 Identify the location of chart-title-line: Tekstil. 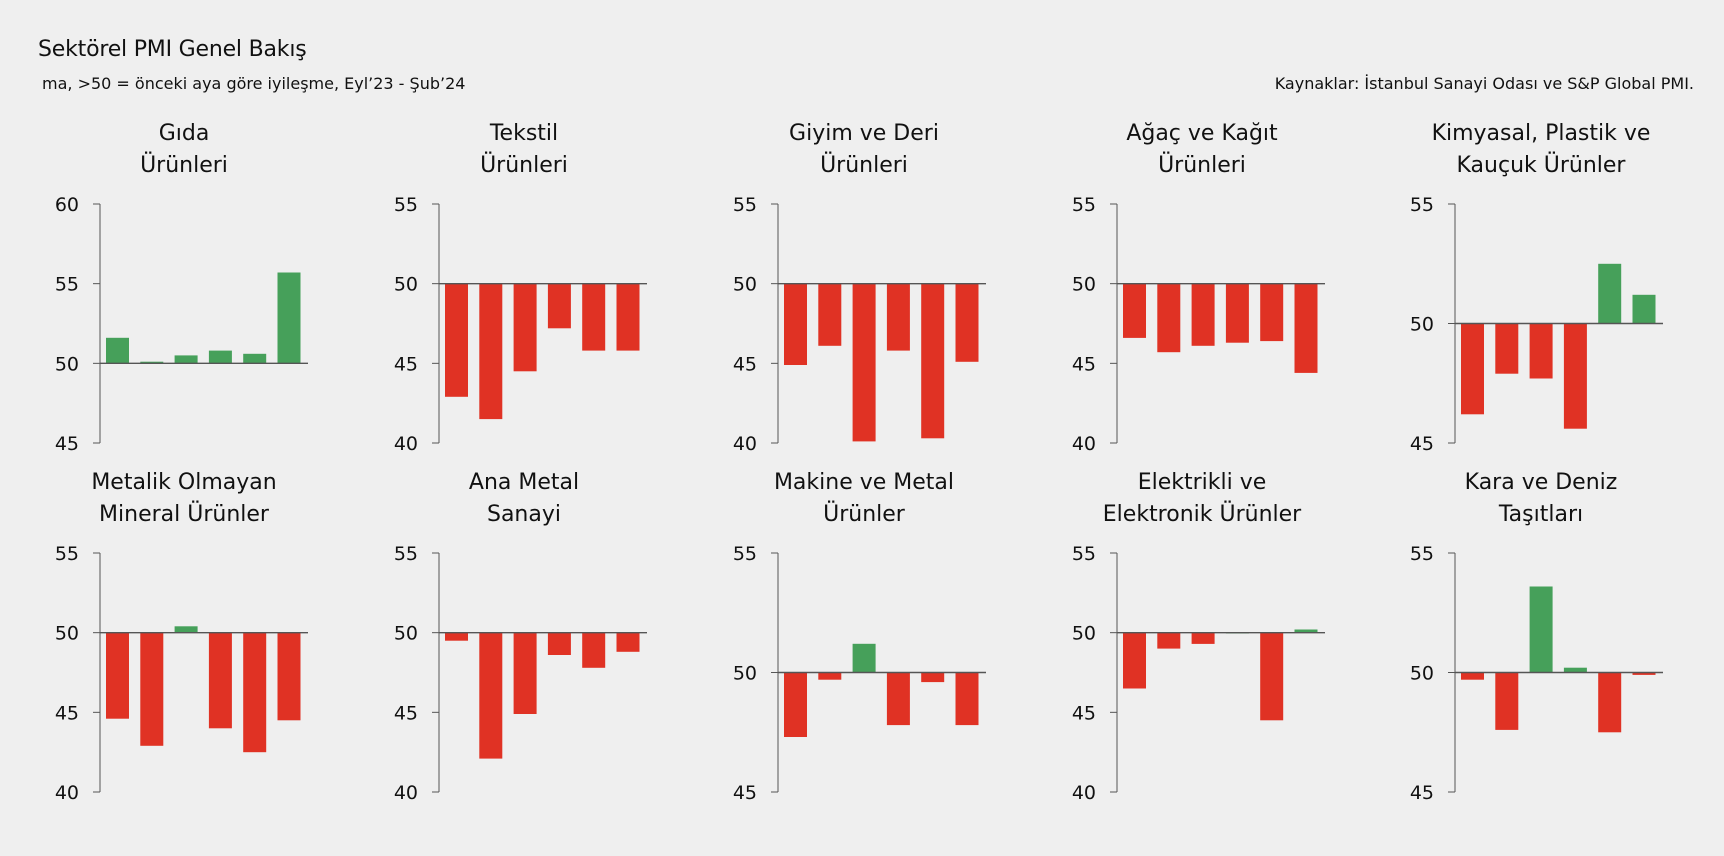
(523, 133).